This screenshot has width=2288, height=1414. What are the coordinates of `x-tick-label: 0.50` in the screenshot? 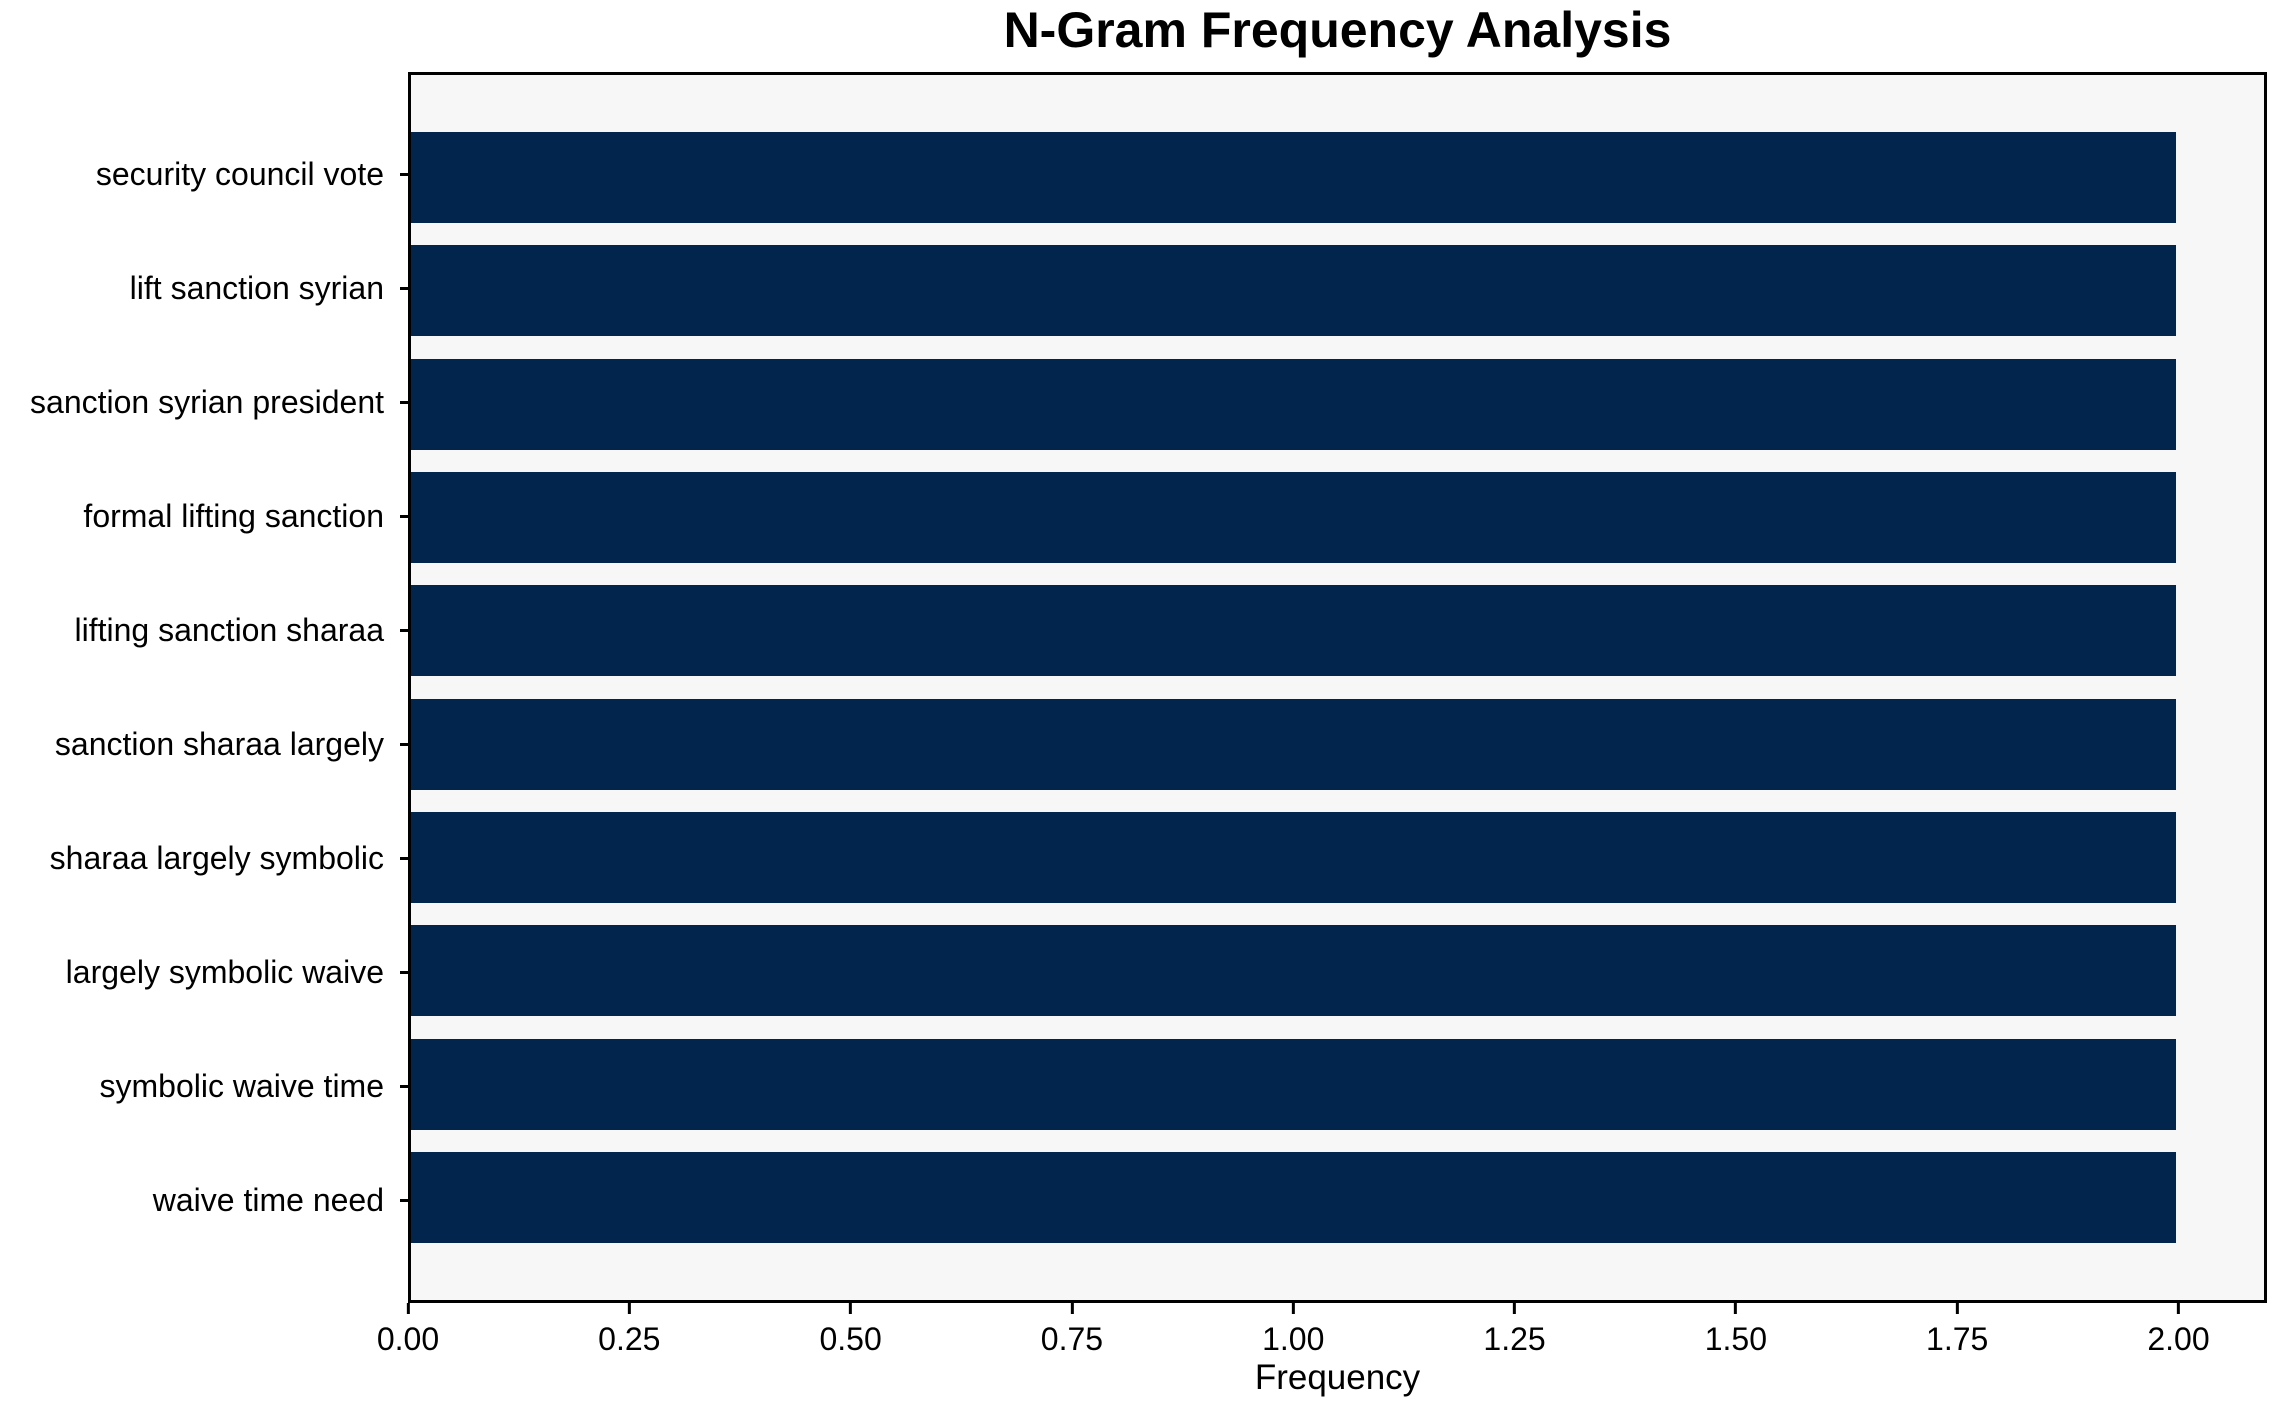 It's located at (850, 1339).